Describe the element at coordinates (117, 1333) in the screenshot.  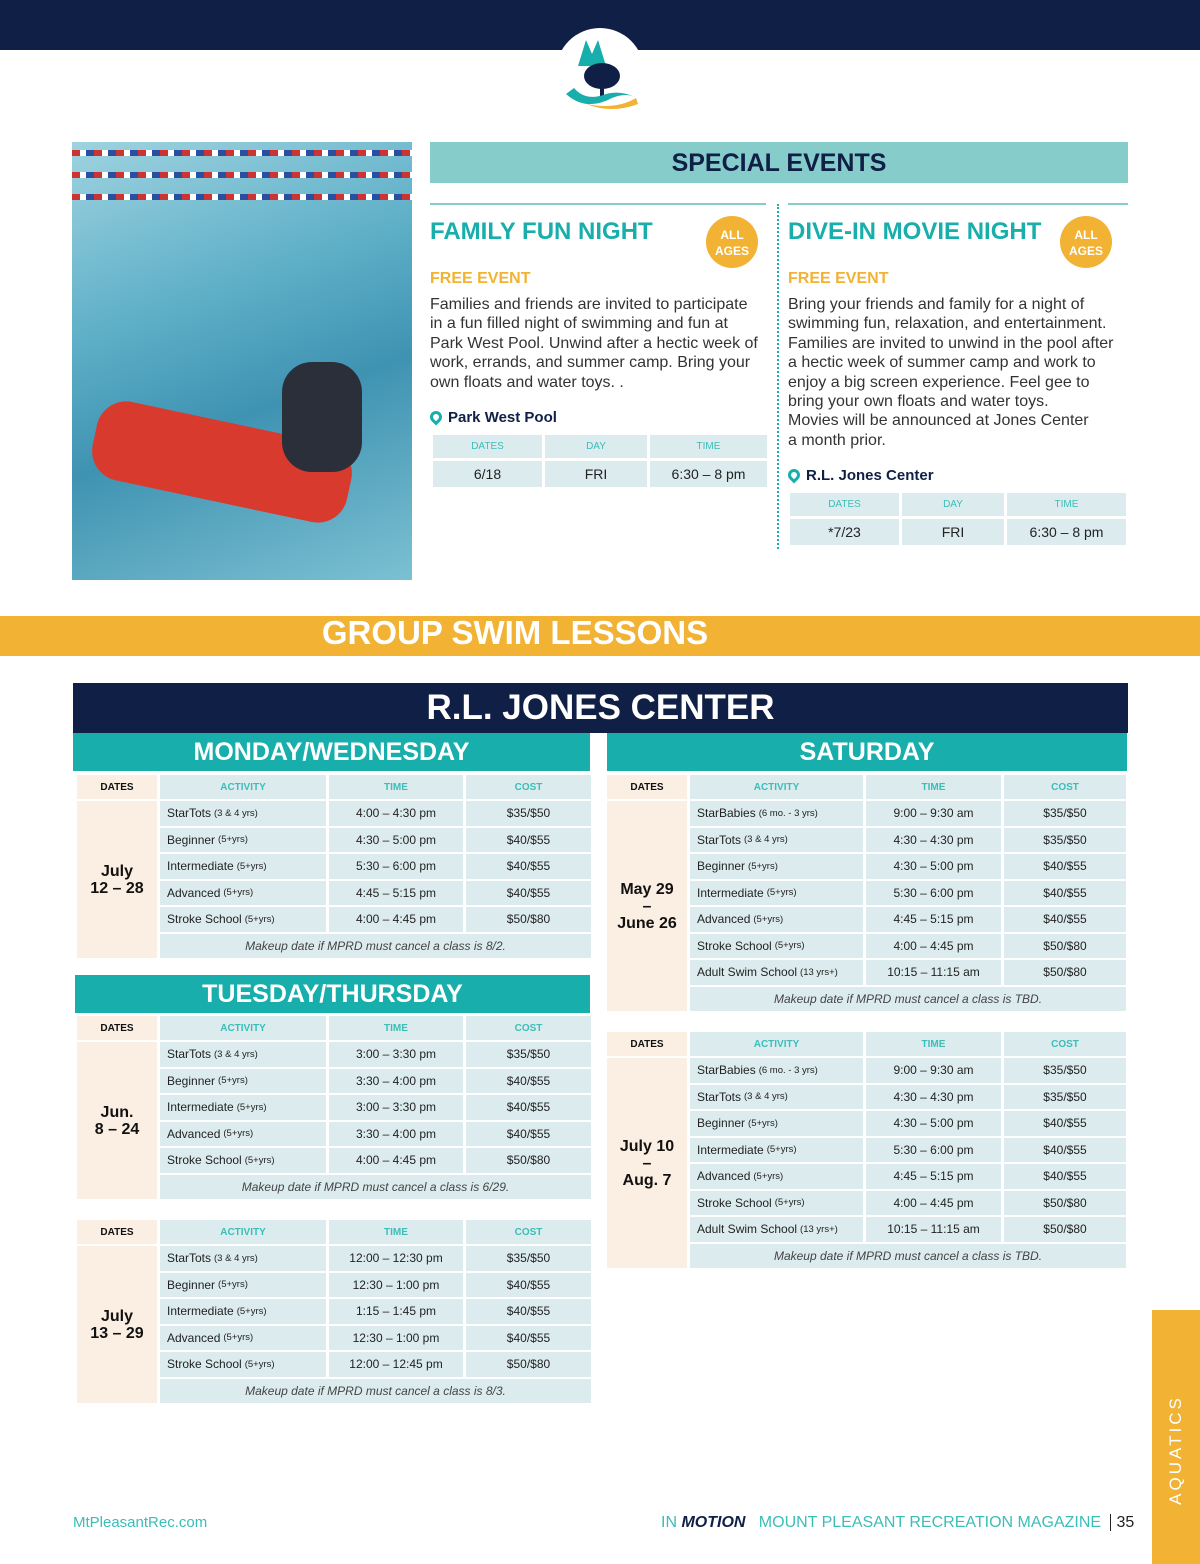
I see `date-line: 13 – 29` at that location.